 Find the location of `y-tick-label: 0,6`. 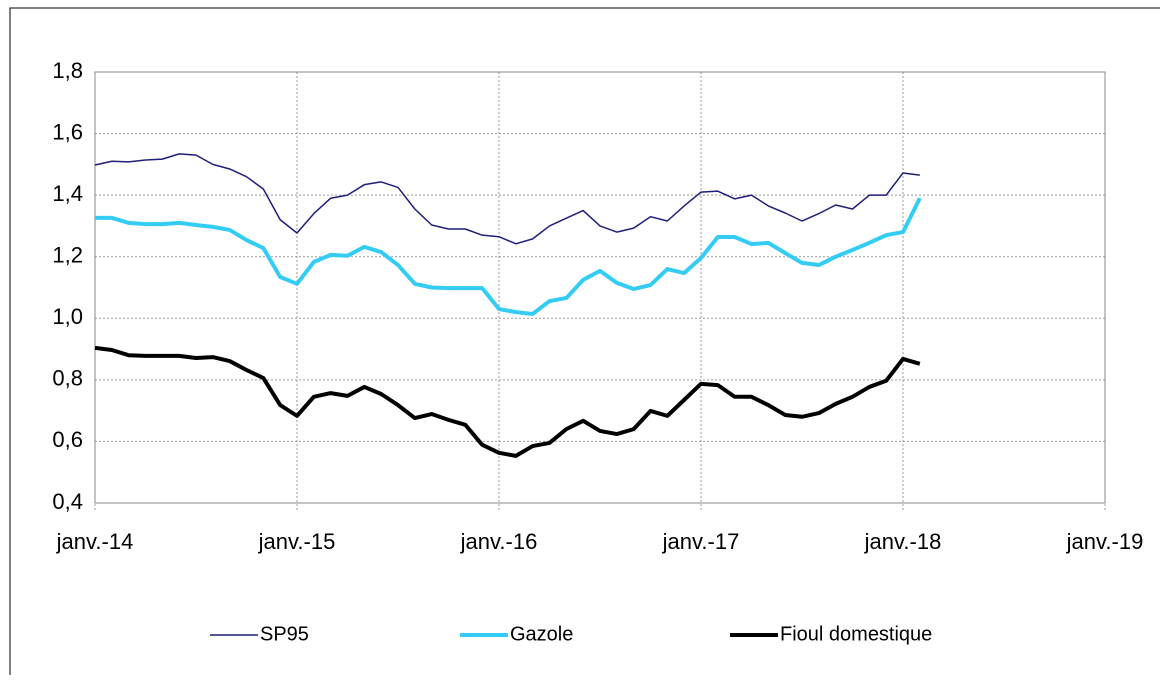

y-tick-label: 0,6 is located at coordinates (67, 439).